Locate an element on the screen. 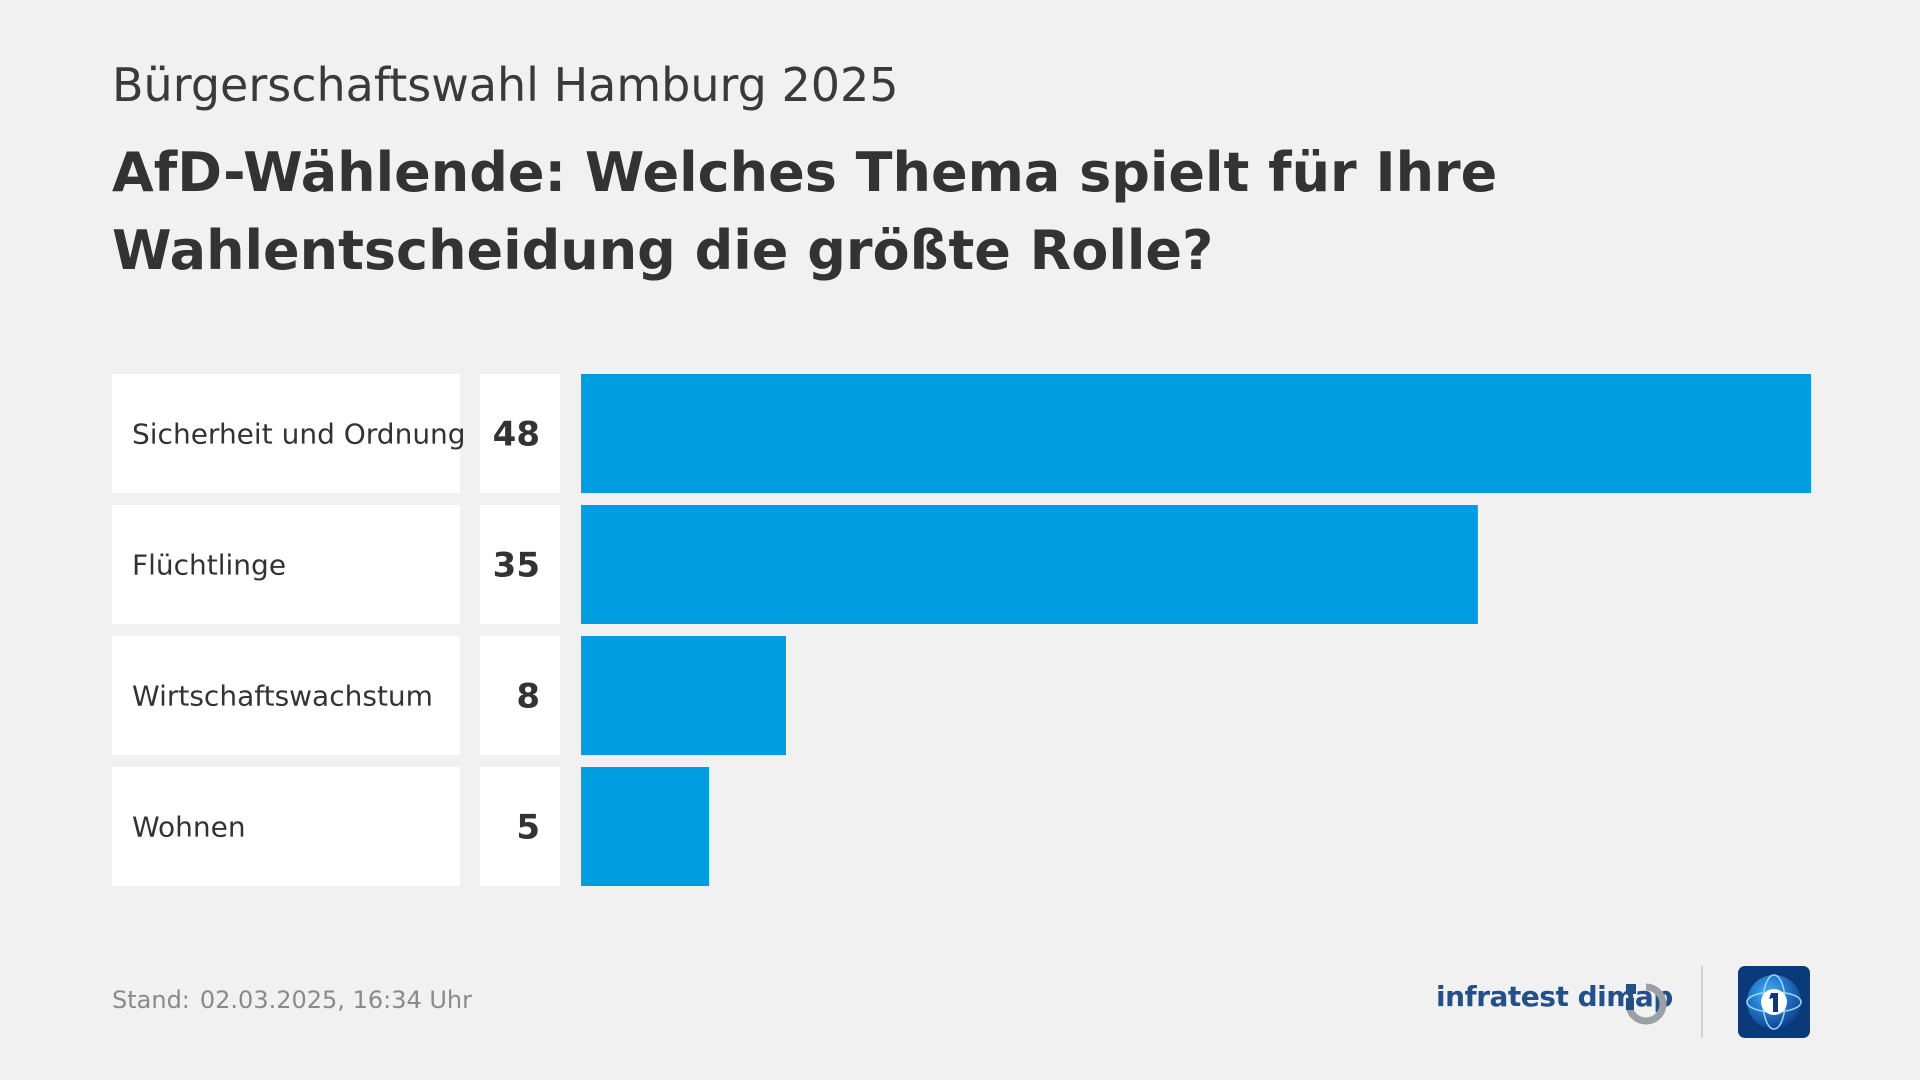 Image resolution: width=1920 pixels, height=1080 pixels. infratest-dimap-mark-icon is located at coordinates (1646, 1004).